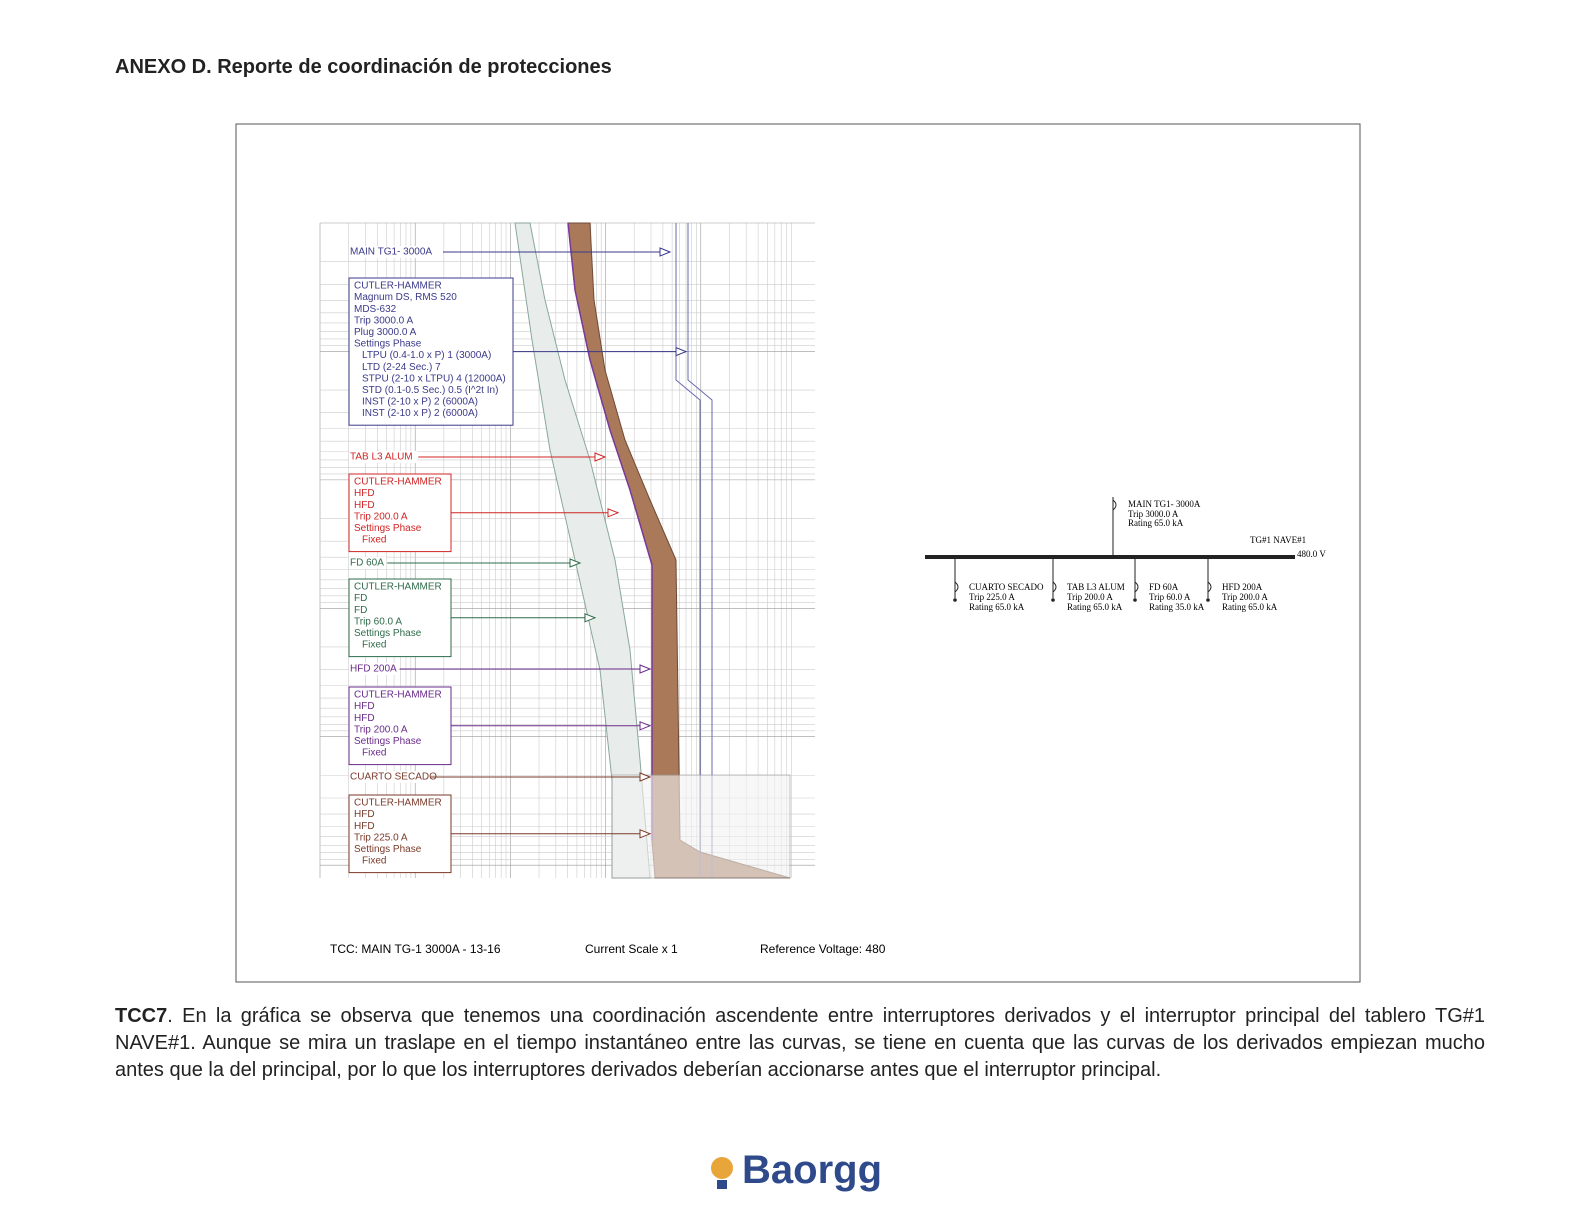 The height and width of the screenshot is (1224, 1584). Describe the element at coordinates (378, 621) in the screenshot. I see `setting-line: Trip 60.0 A` at that location.